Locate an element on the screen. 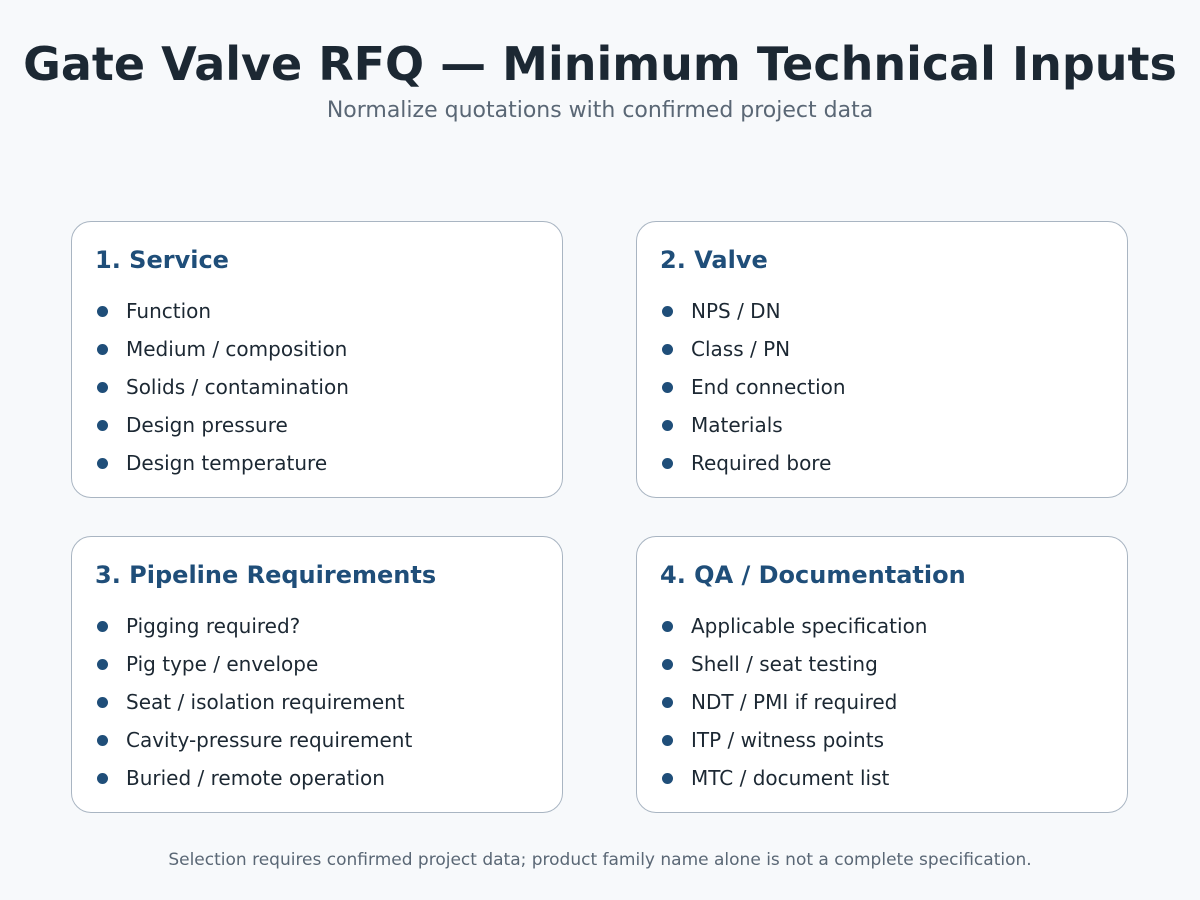 This screenshot has height=900, width=1200. list-item-label: Pig type / envelope is located at coordinates (222, 664).